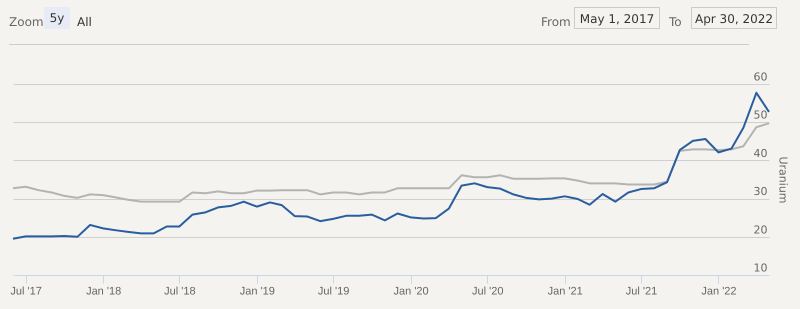 This screenshot has height=309, width=800. I want to click on y-tick-label: 40, so click(761, 153).